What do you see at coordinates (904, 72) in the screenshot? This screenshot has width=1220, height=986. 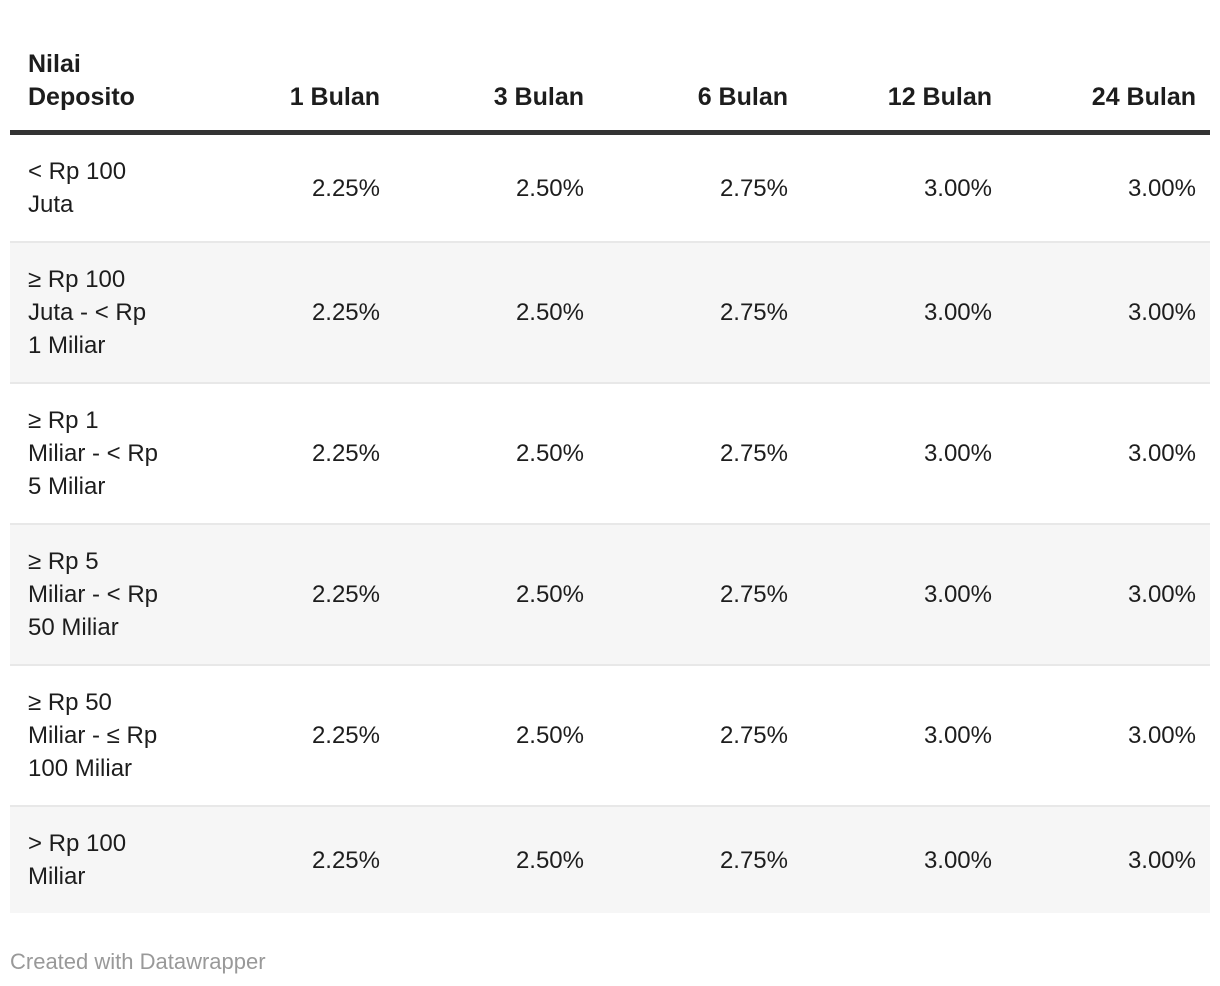 I see `column-header-12-bulan: 12 Bulan` at bounding box center [904, 72].